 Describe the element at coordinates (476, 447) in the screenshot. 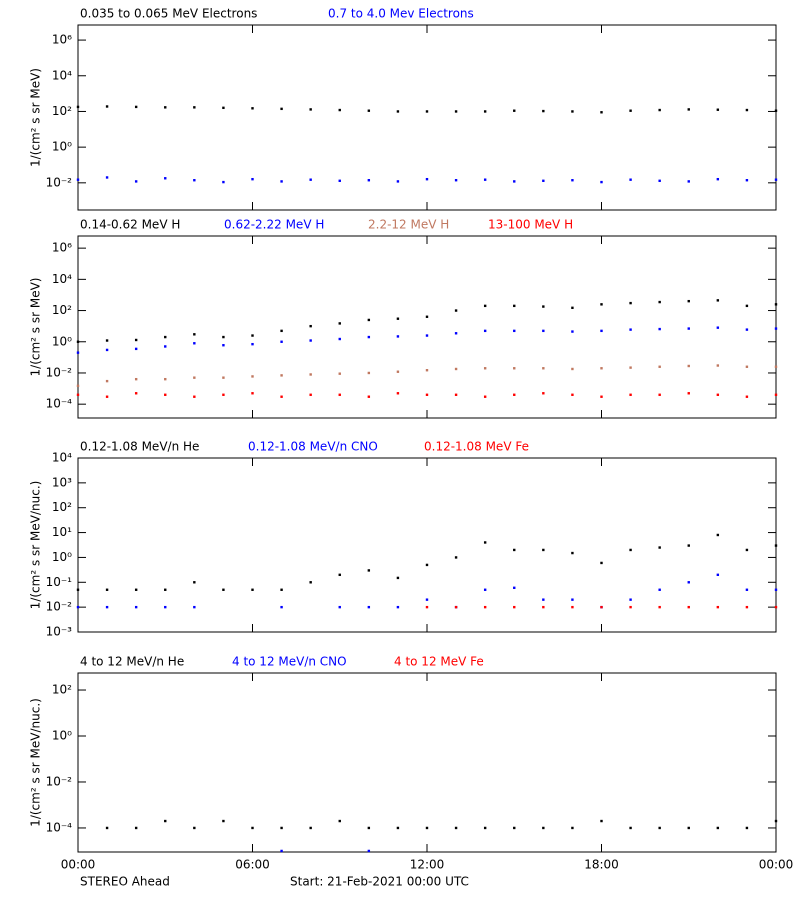

I see `legend-entry: 0.12-1.08 MeV Fe` at that location.